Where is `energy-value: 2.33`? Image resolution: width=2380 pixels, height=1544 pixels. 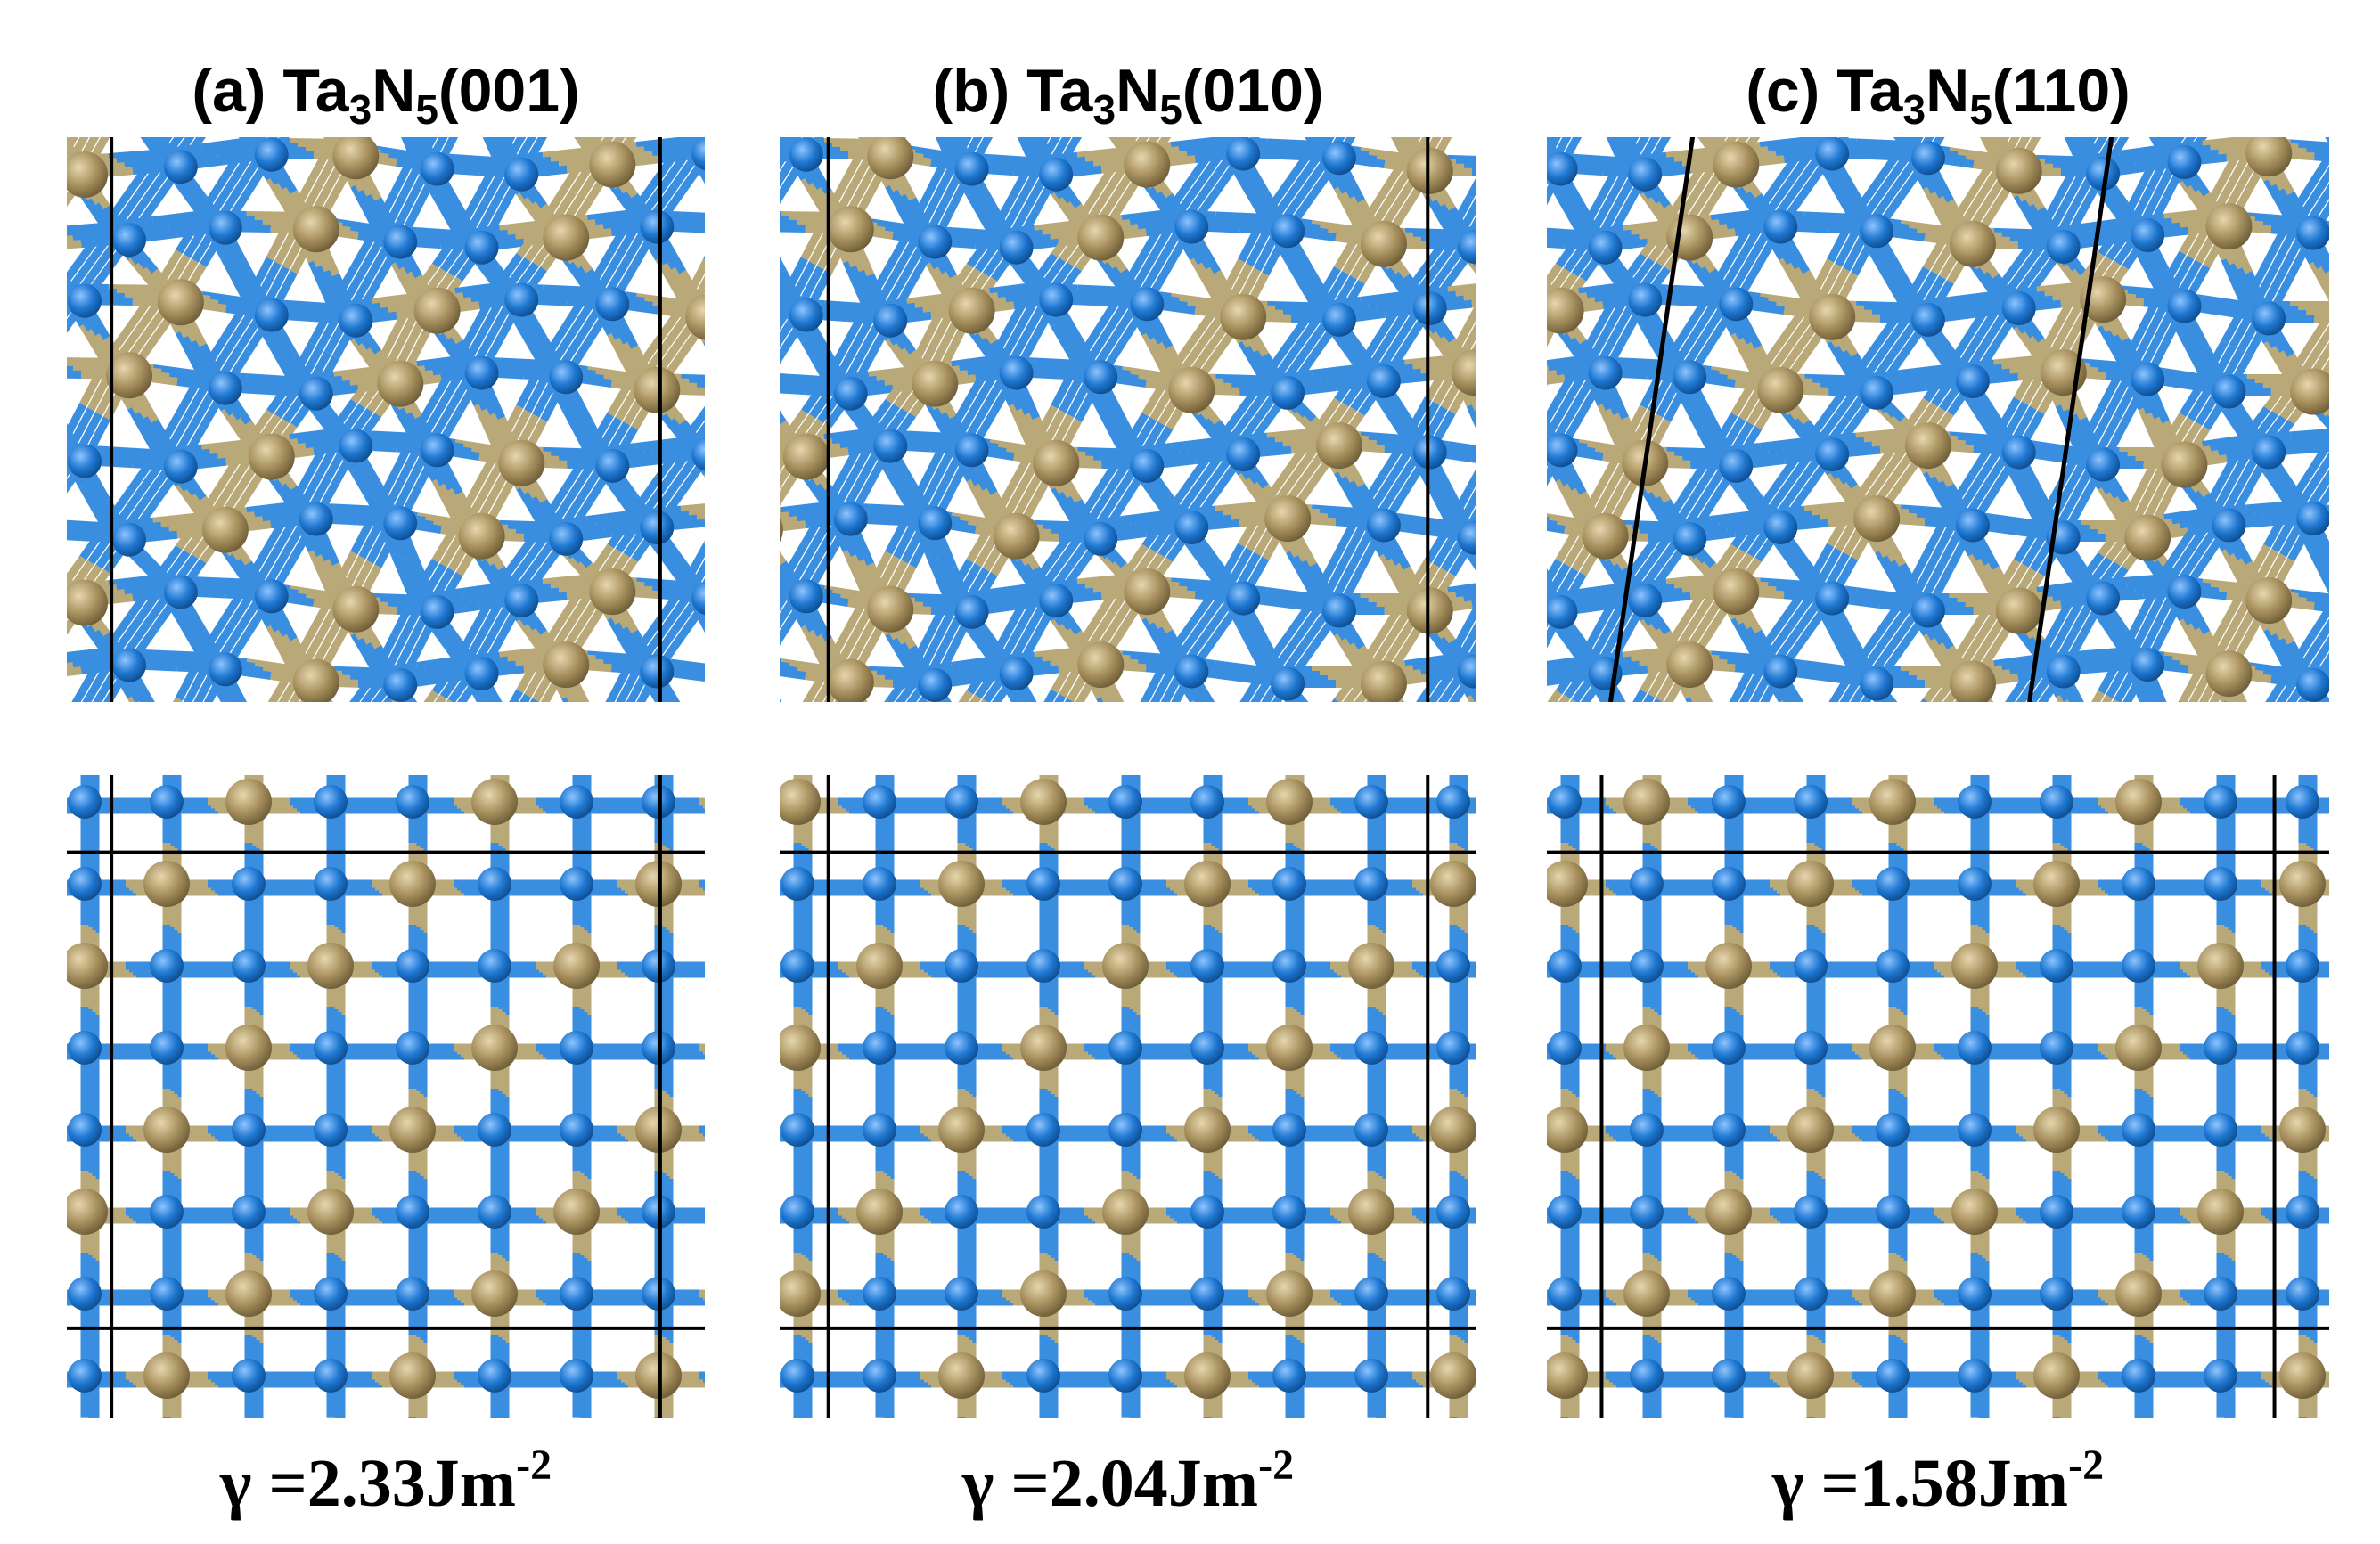 energy-value: 2.33 is located at coordinates (367, 1483).